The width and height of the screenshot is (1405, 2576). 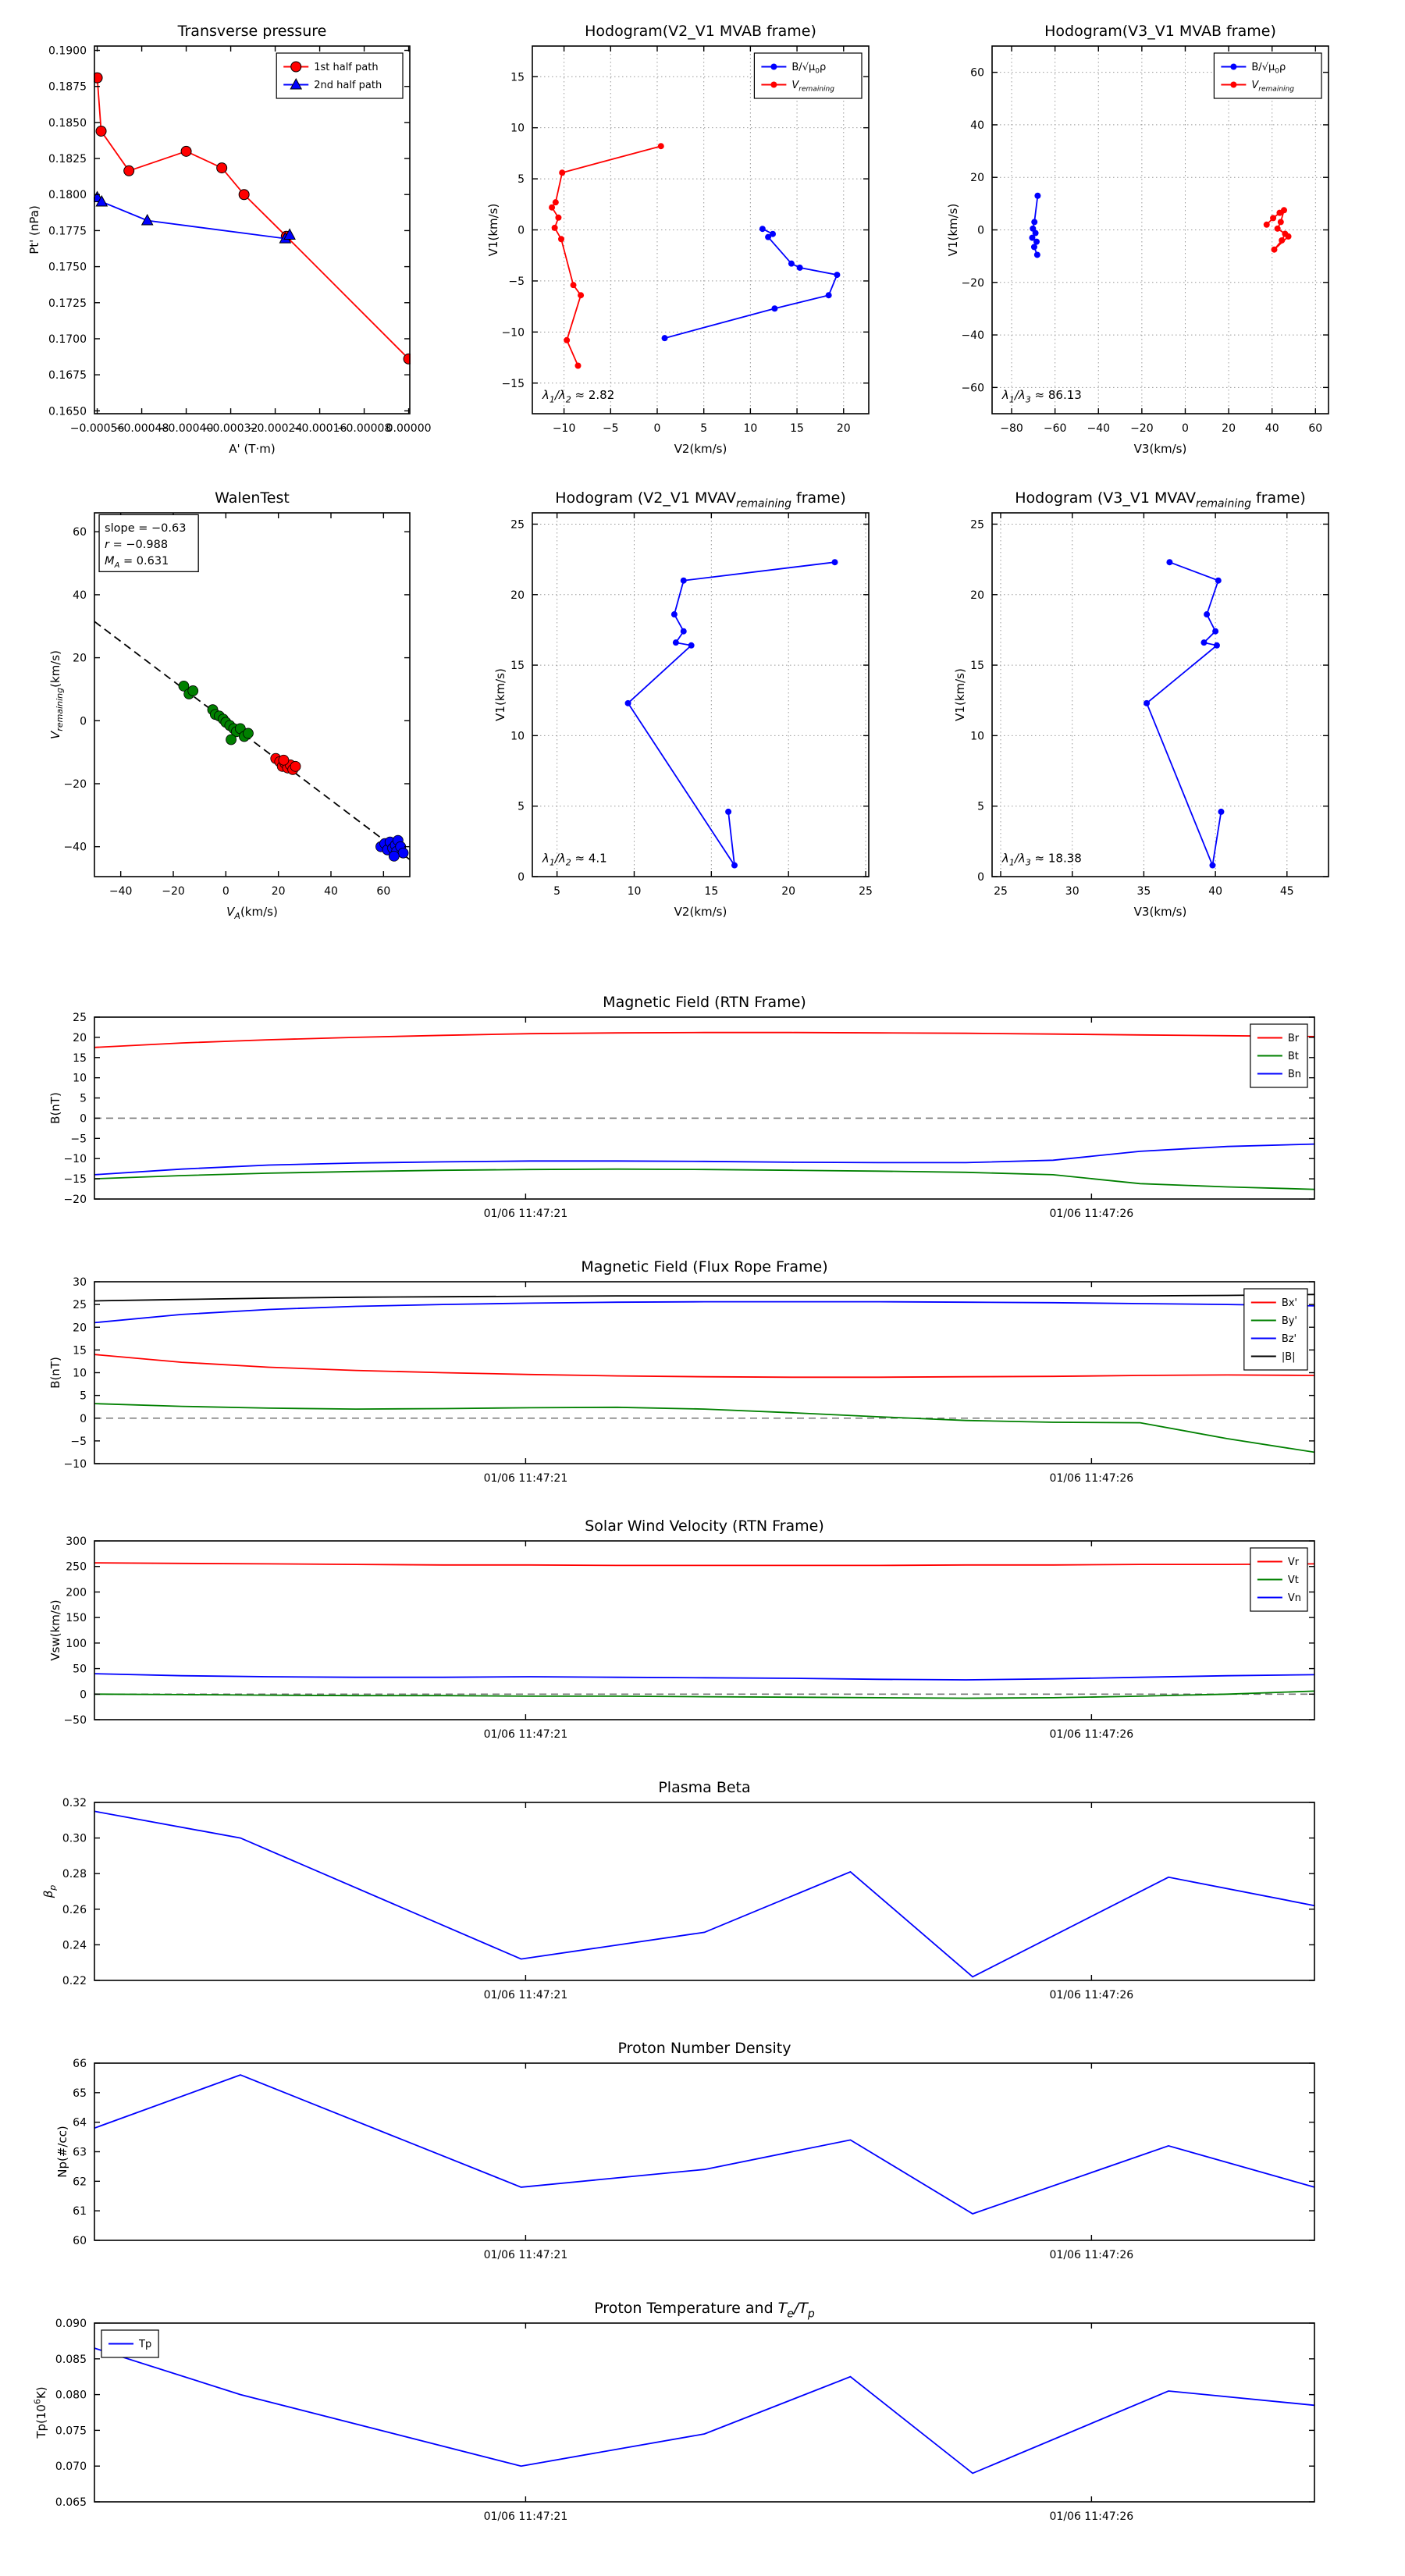 I want to click on legend-b-fluxrope: Bx' By' Bz' |B|, so click(x=1276, y=1329).